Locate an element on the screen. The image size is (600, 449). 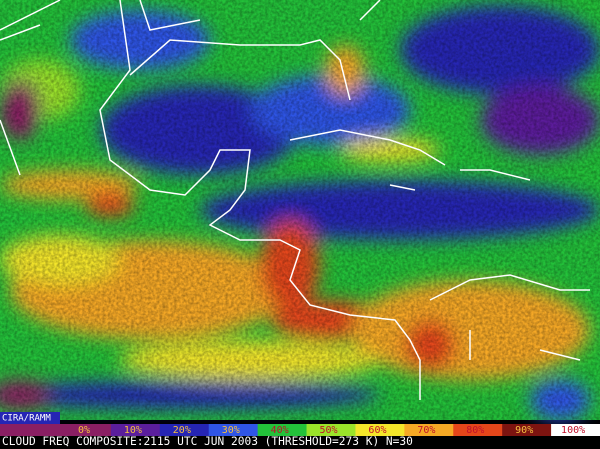
legend-label: 10% is located at coordinates (133, 430).